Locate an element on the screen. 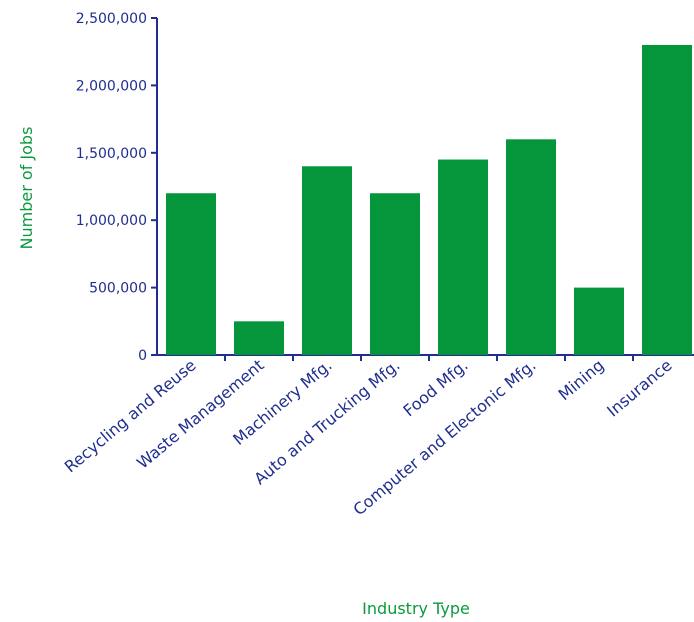 This screenshot has height=622, width=694. x-tick-label: Recycling and Reuse is located at coordinates (130, 416).